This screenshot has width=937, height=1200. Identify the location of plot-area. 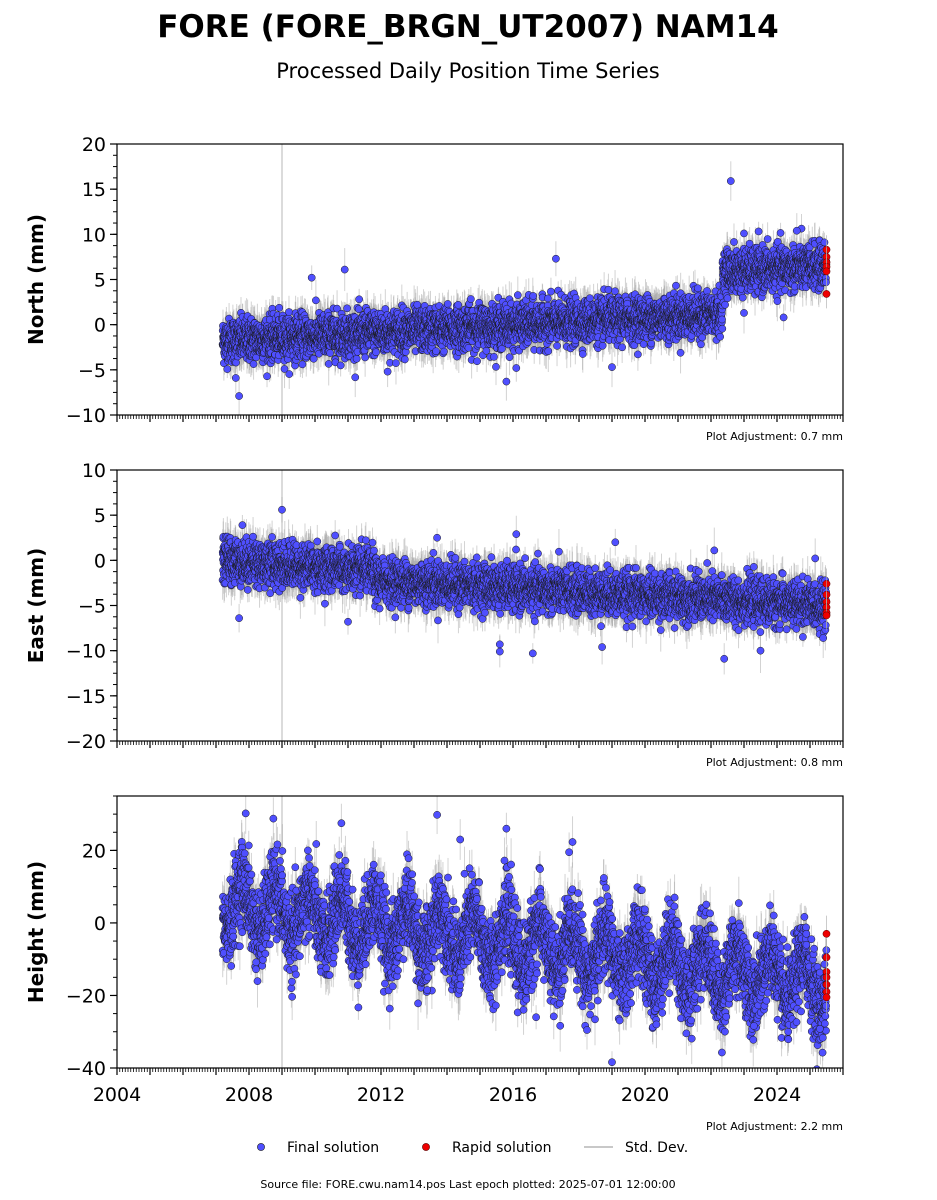
(524, 279).